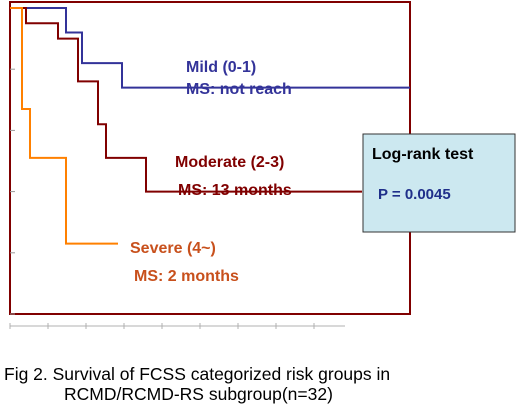 The image size is (520, 404). Describe the element at coordinates (173, 248) in the screenshot. I see `severe-label: Severe (4~)` at that location.